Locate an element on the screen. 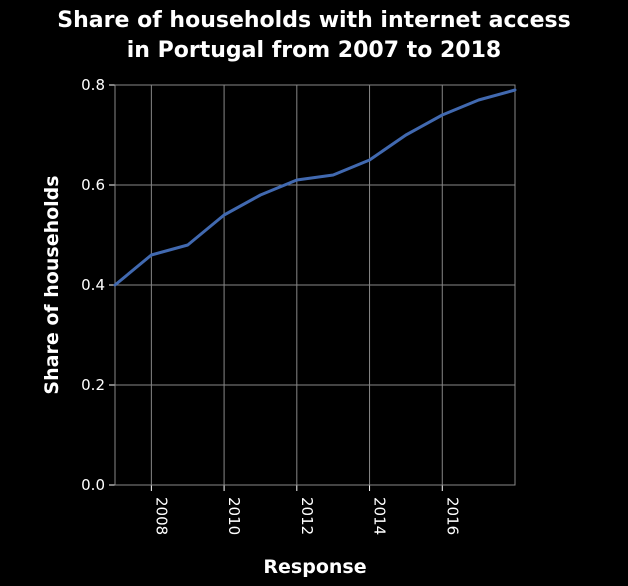  x-tick-label: 2008 is located at coordinates (161, 516).